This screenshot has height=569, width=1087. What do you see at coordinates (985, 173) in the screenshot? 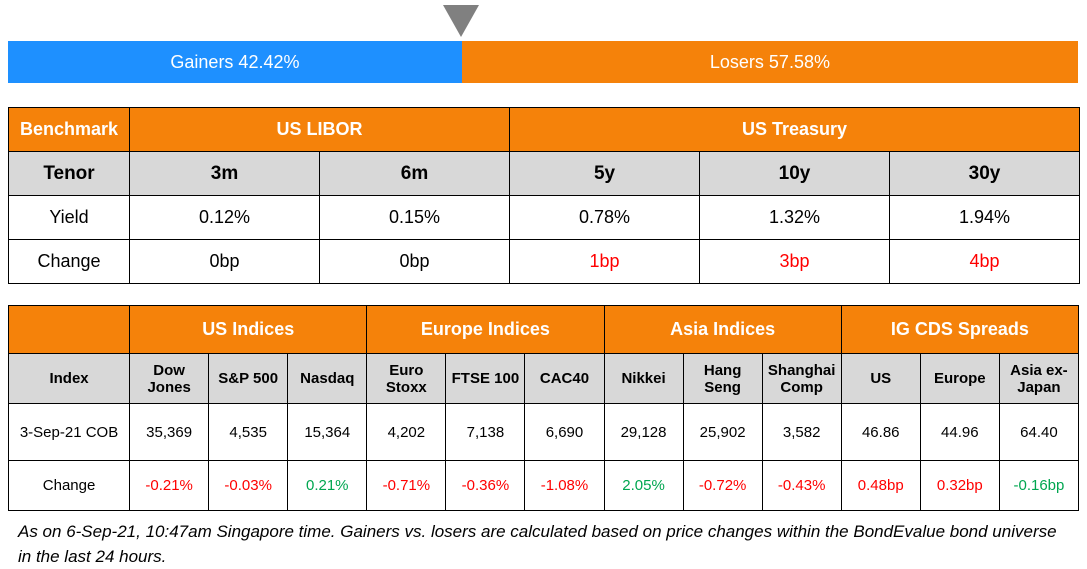
I see `tenor-cell: 30y` at bounding box center [985, 173].